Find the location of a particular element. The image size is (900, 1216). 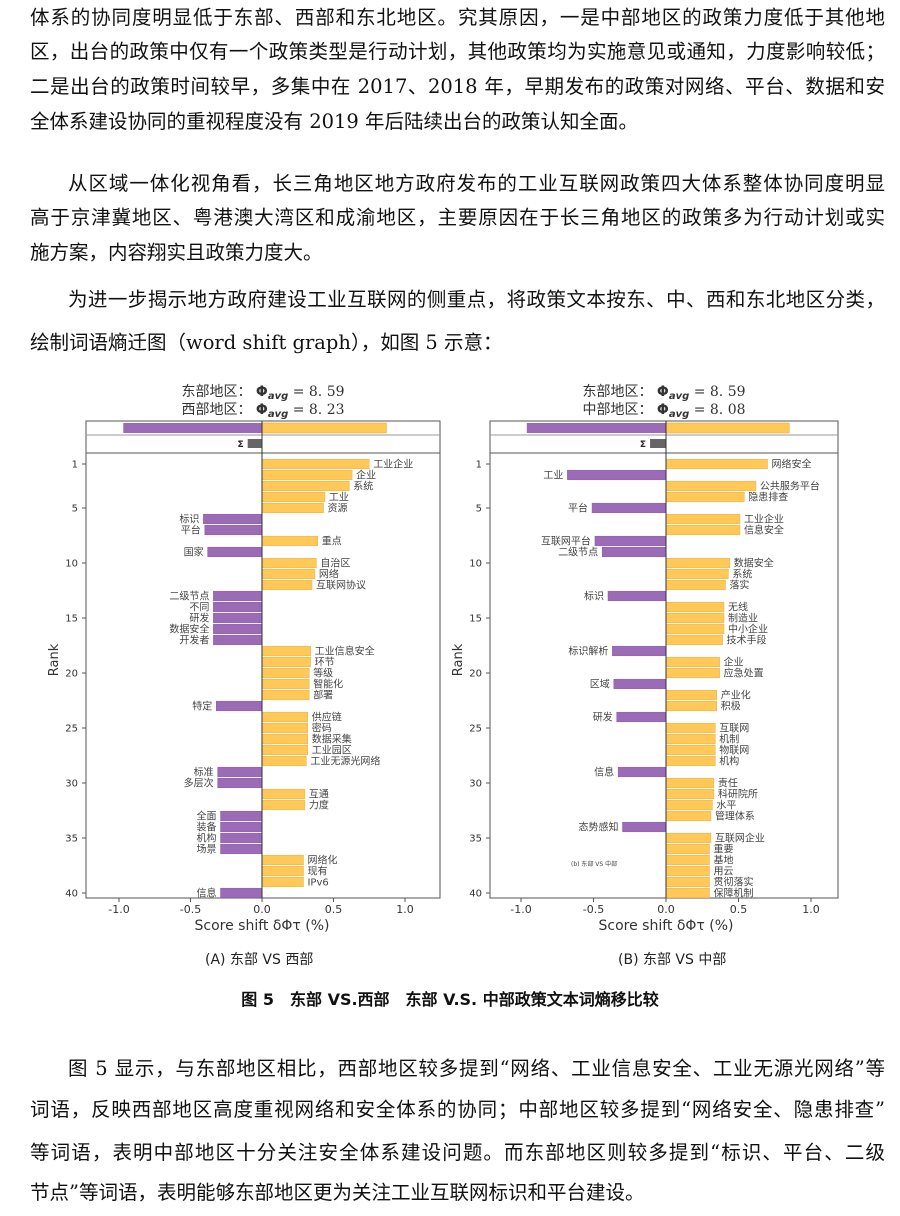

y-tick-label: 30 is located at coordinates (475, 784).